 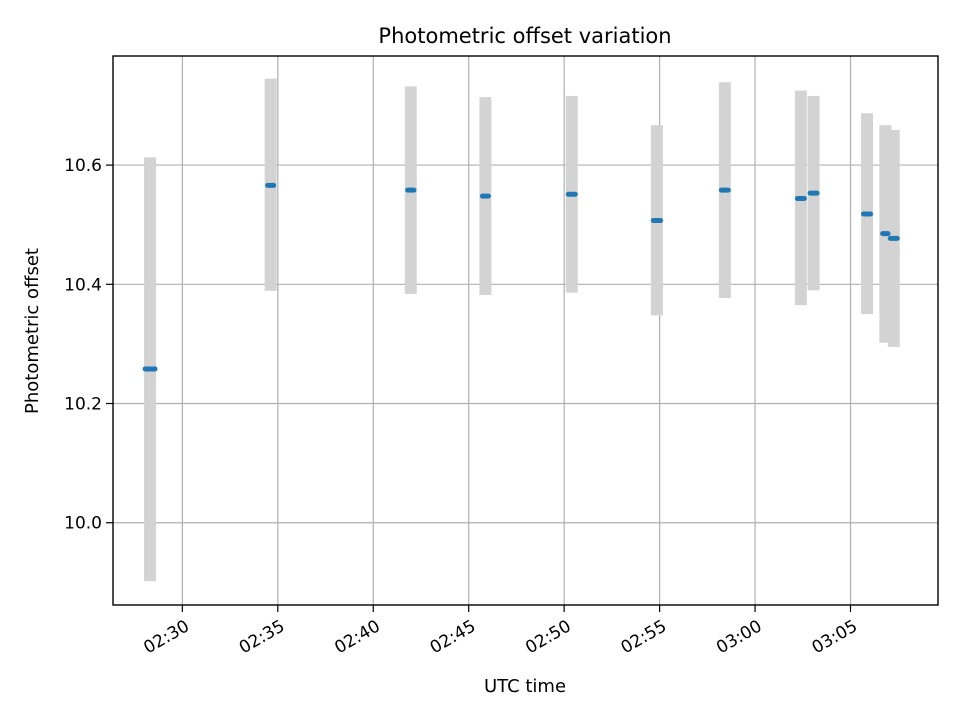 I want to click on y-tick-label: 10.0, so click(x=83, y=524).